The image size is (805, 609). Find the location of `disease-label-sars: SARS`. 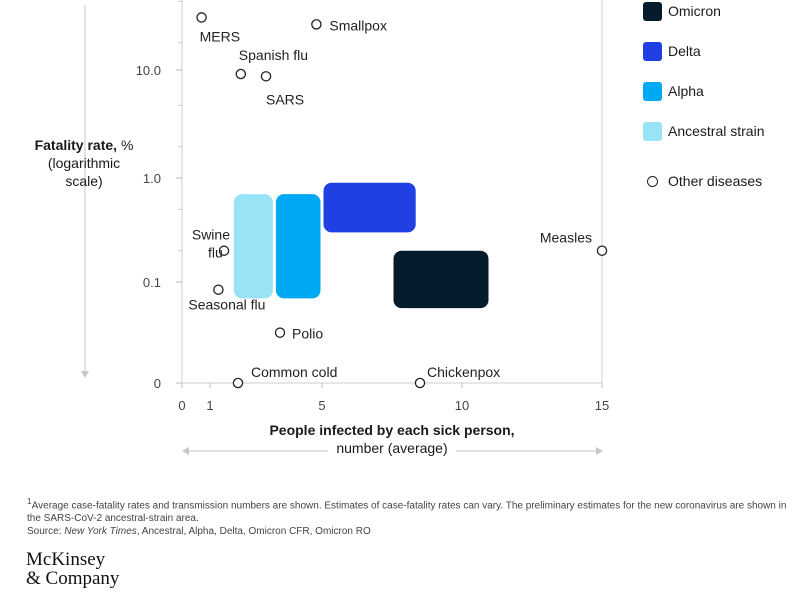

disease-label-sars: SARS is located at coordinates (285, 99).